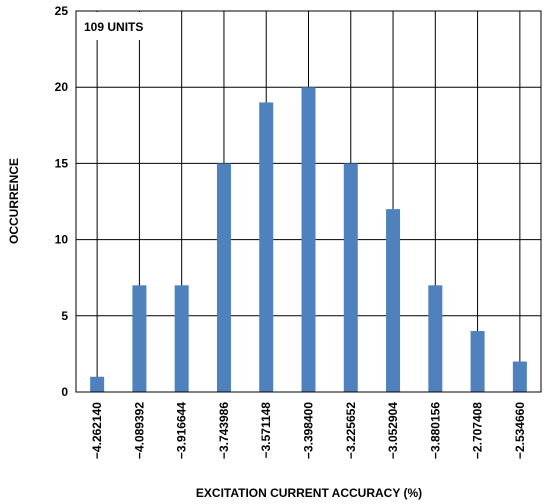  Describe the element at coordinates (62, 240) in the screenshot. I see `y-tick-label: 10` at that location.